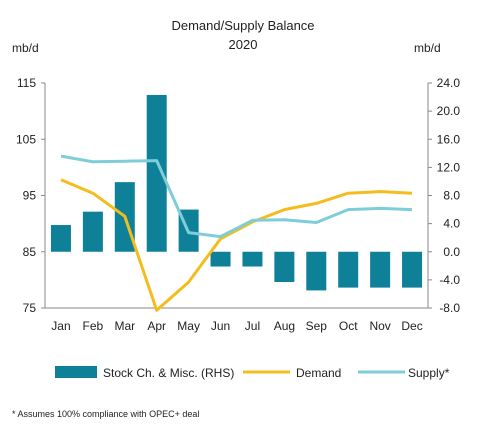 This screenshot has height=429, width=498. I want to click on legend: Stock Ch. & Misc. (RHS) Demand Supply*, so click(252, 373).